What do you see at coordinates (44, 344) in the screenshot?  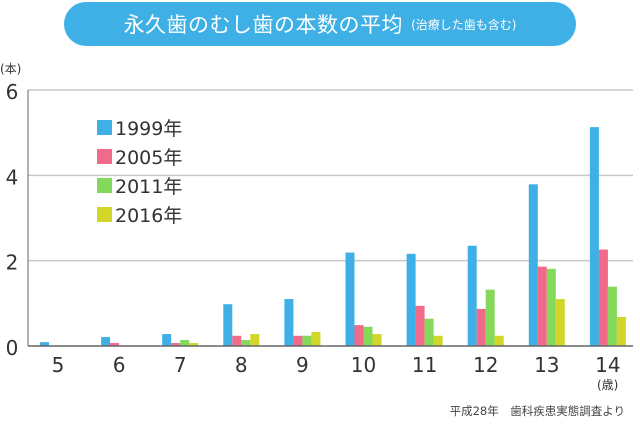 I see `bar-1999年-5` at bounding box center [44, 344].